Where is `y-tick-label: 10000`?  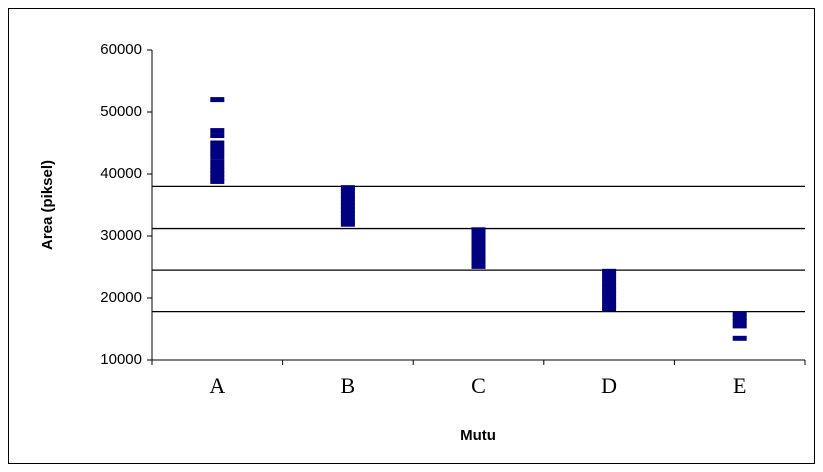 y-tick-label: 10000 is located at coordinates (121, 359).